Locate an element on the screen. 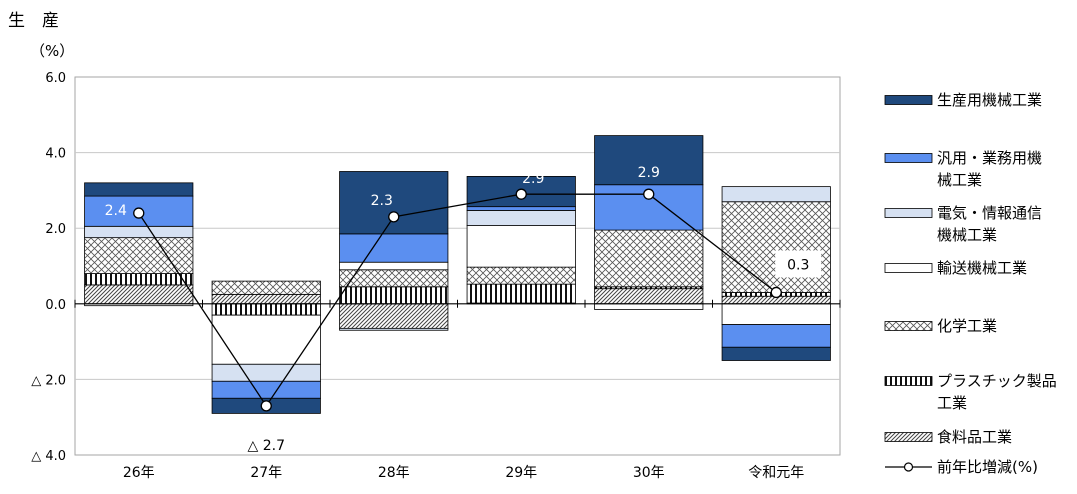 The width and height of the screenshot is (1077, 494). y-tick-label: 6.0 is located at coordinates (55, 78).